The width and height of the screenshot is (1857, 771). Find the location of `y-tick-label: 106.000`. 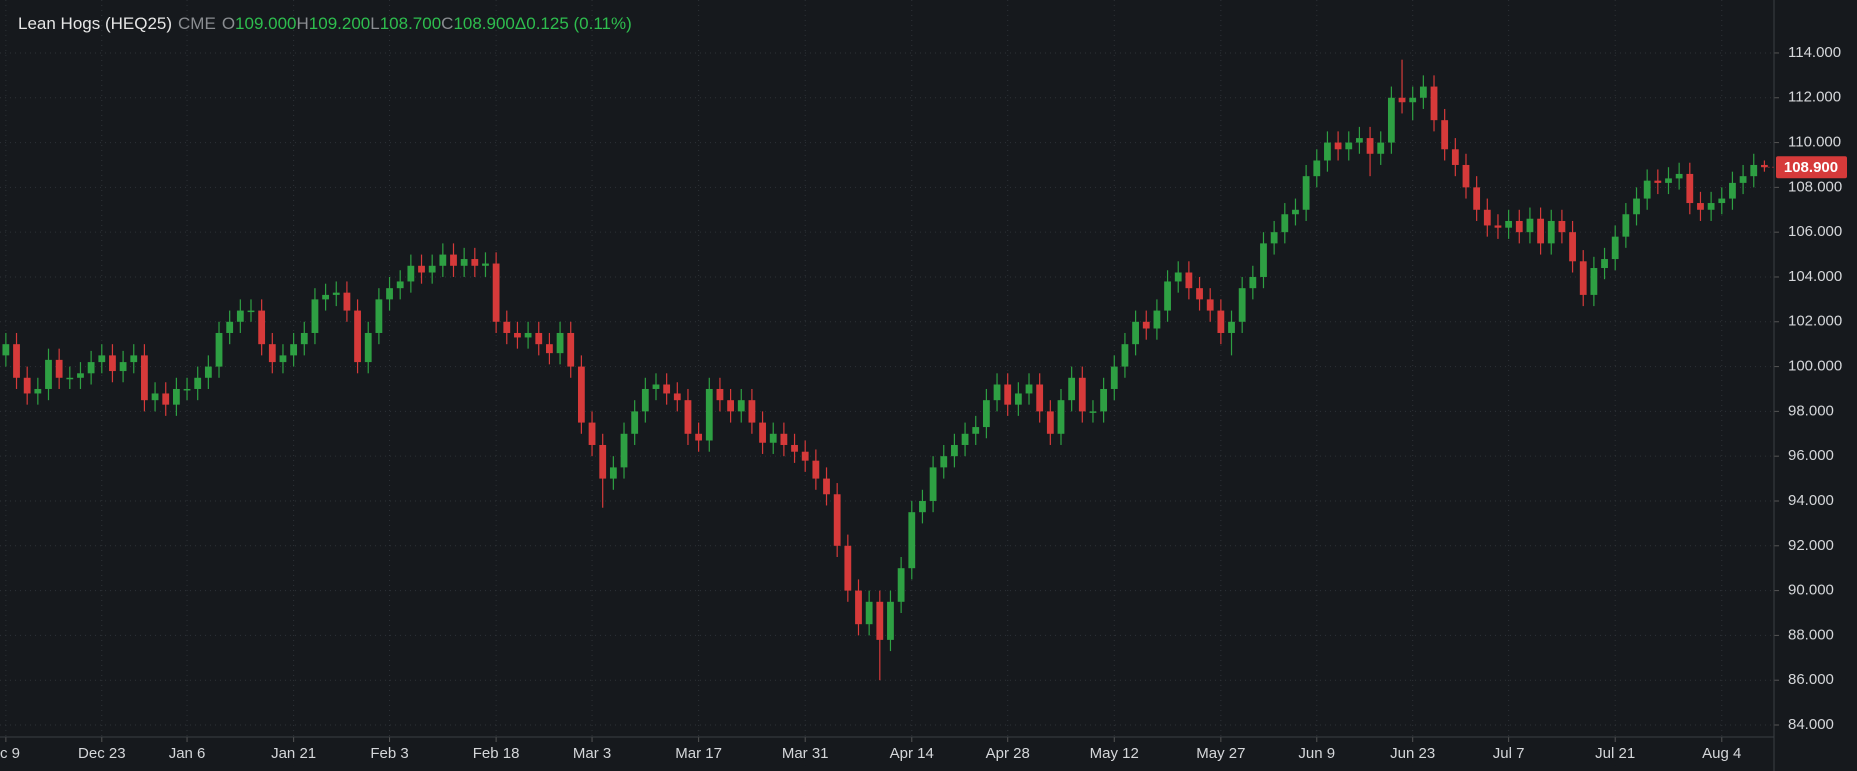

y-tick-label: 106.000 is located at coordinates (1815, 231).